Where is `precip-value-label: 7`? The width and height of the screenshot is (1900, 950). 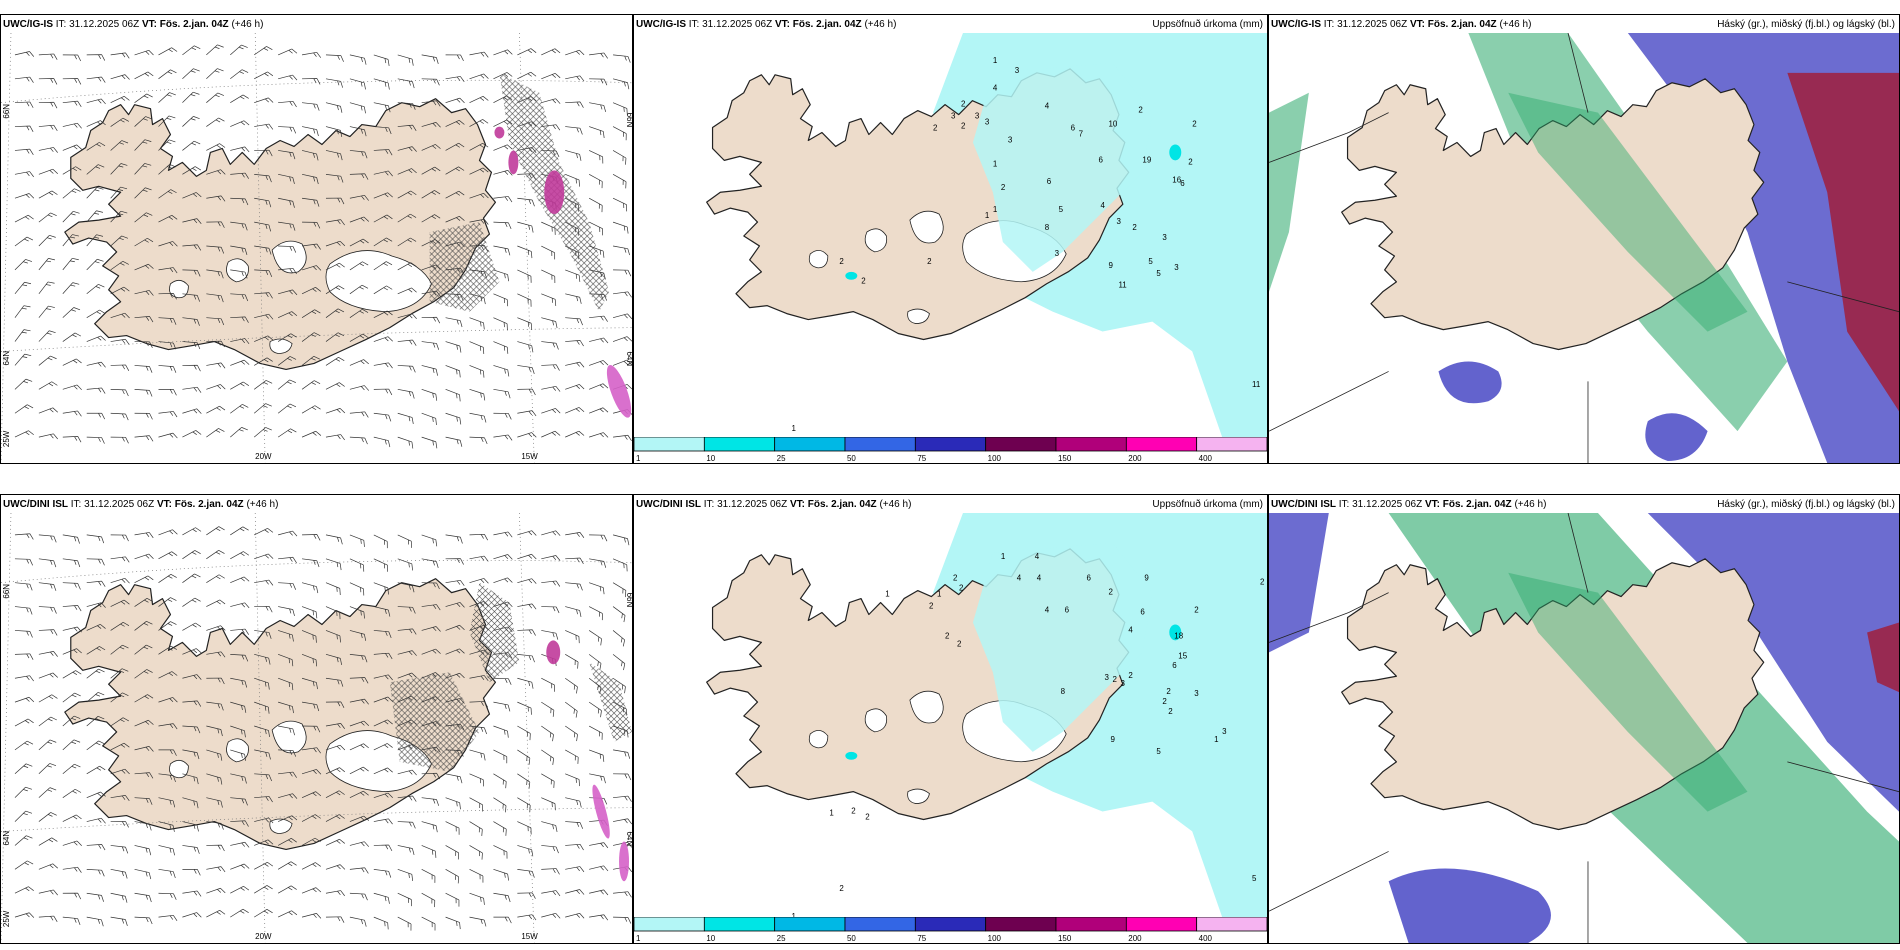 precip-value-label: 7 is located at coordinates (1081, 133).